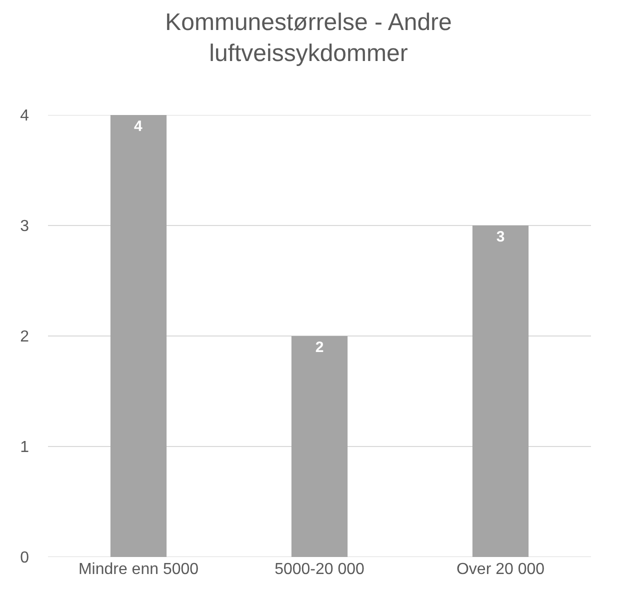 This screenshot has height=597, width=617. What do you see at coordinates (25, 227) in the screenshot?
I see `y-tick-label: 3` at bounding box center [25, 227].